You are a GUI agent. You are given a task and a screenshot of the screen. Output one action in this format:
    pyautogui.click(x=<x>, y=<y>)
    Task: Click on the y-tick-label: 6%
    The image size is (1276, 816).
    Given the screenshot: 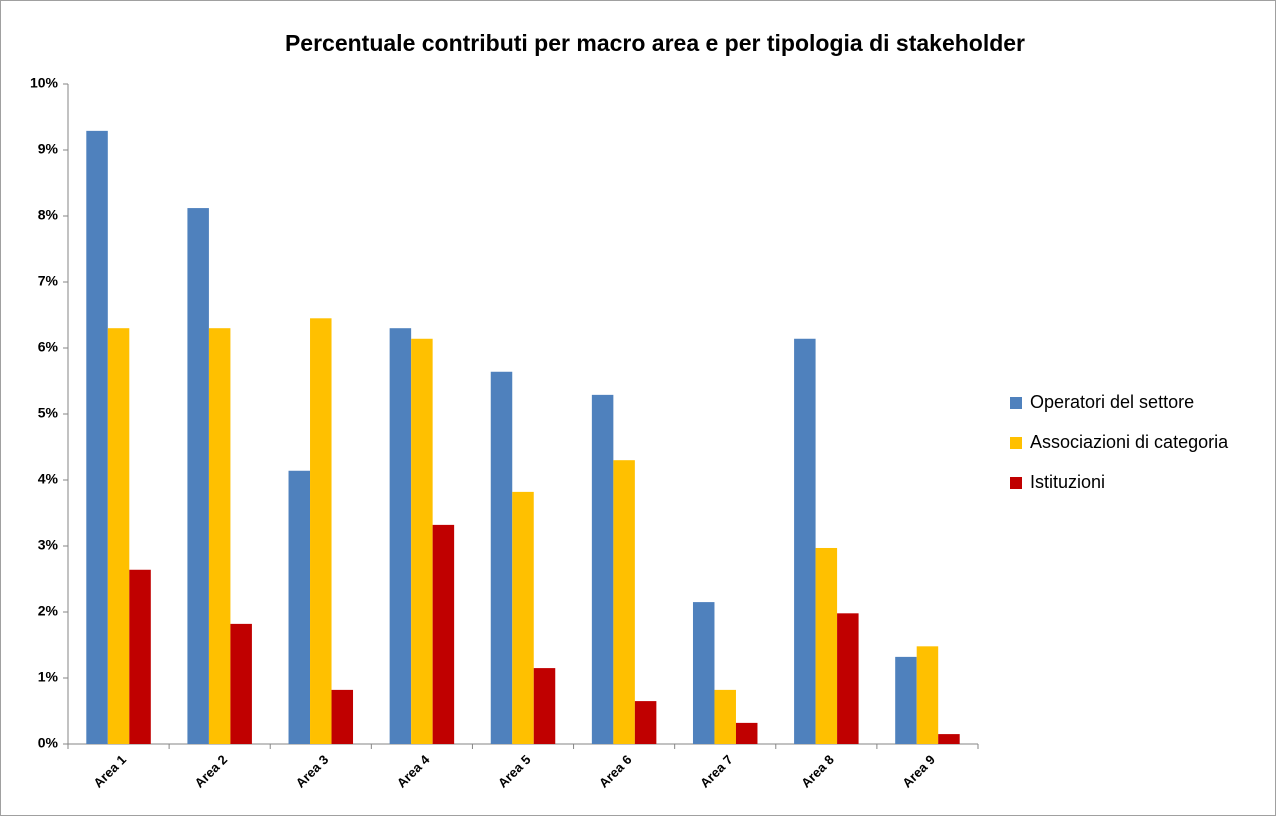 What is the action you would take?
    pyautogui.click(x=48, y=347)
    